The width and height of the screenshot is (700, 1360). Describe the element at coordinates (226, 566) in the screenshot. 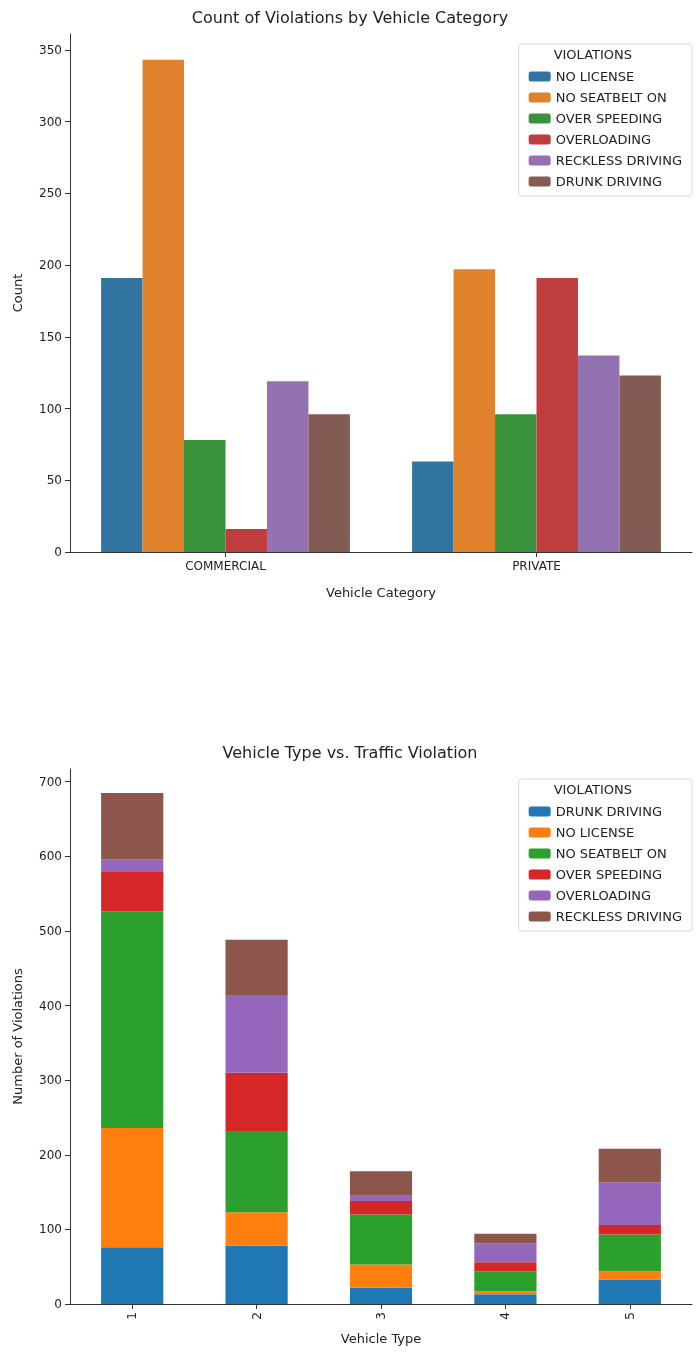

I see `x-tick-label: COMMERCIAL` at that location.